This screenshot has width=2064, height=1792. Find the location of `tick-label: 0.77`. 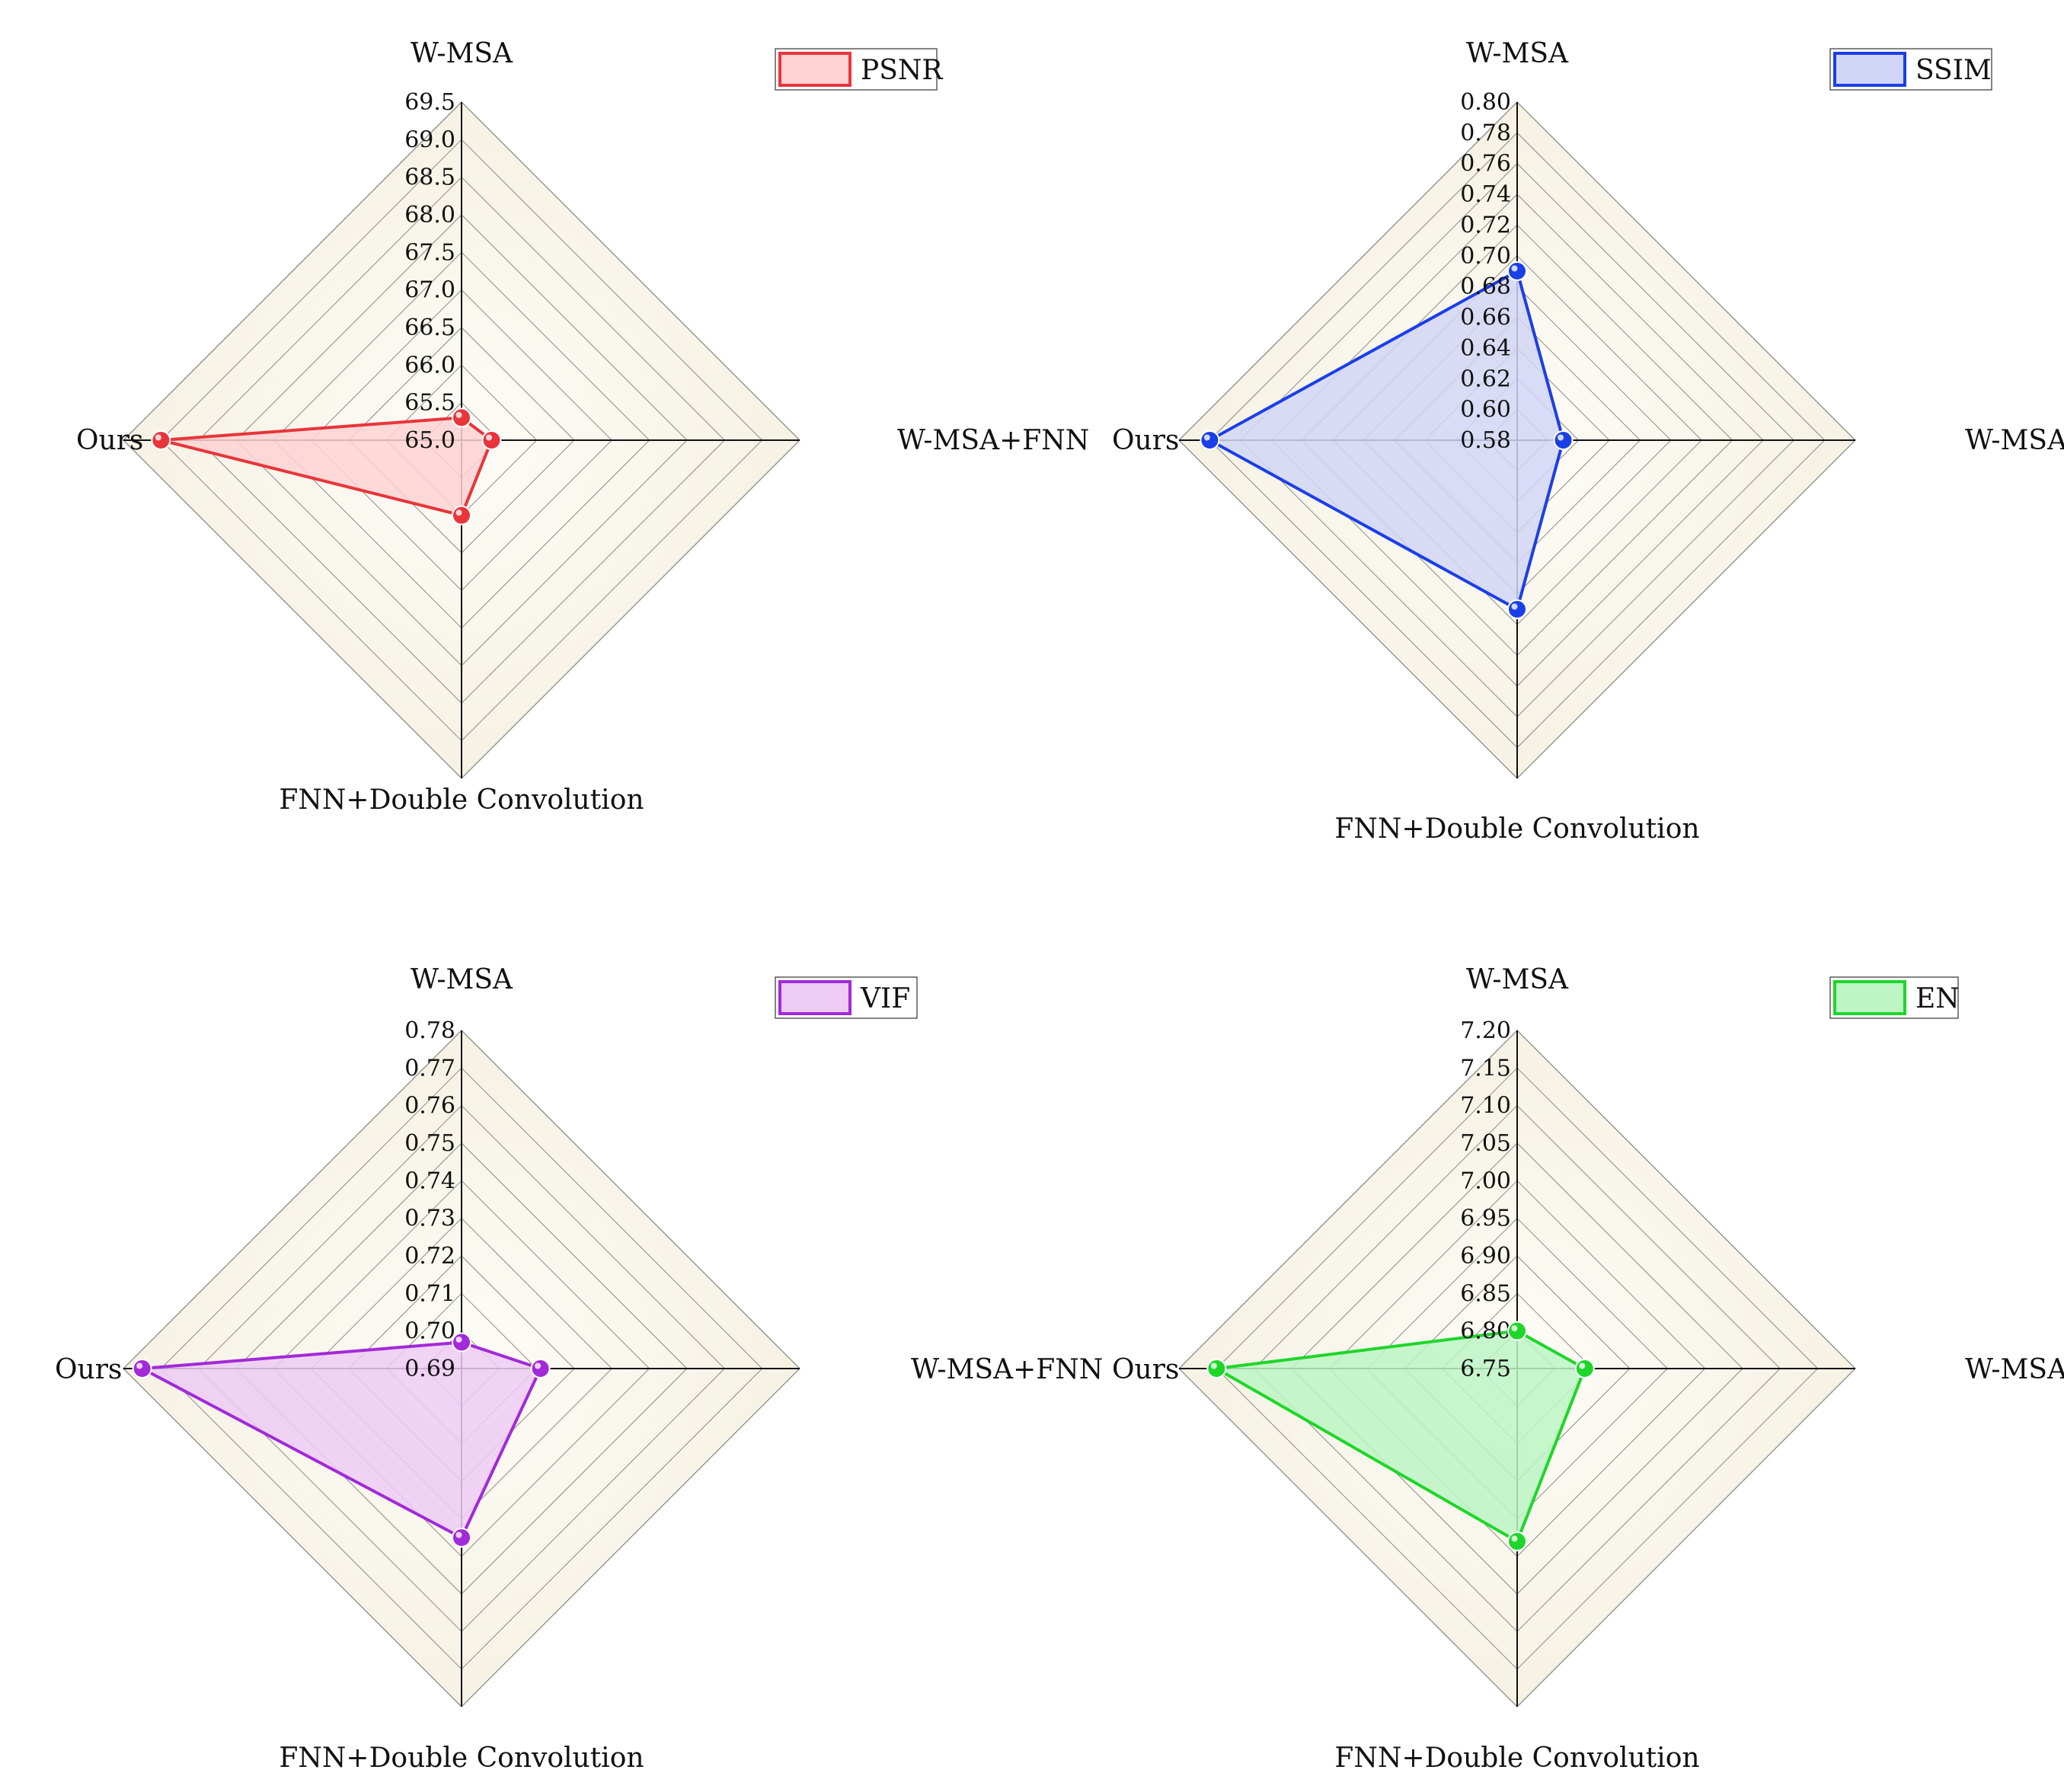

tick-label: 0.77 is located at coordinates (429, 1068).